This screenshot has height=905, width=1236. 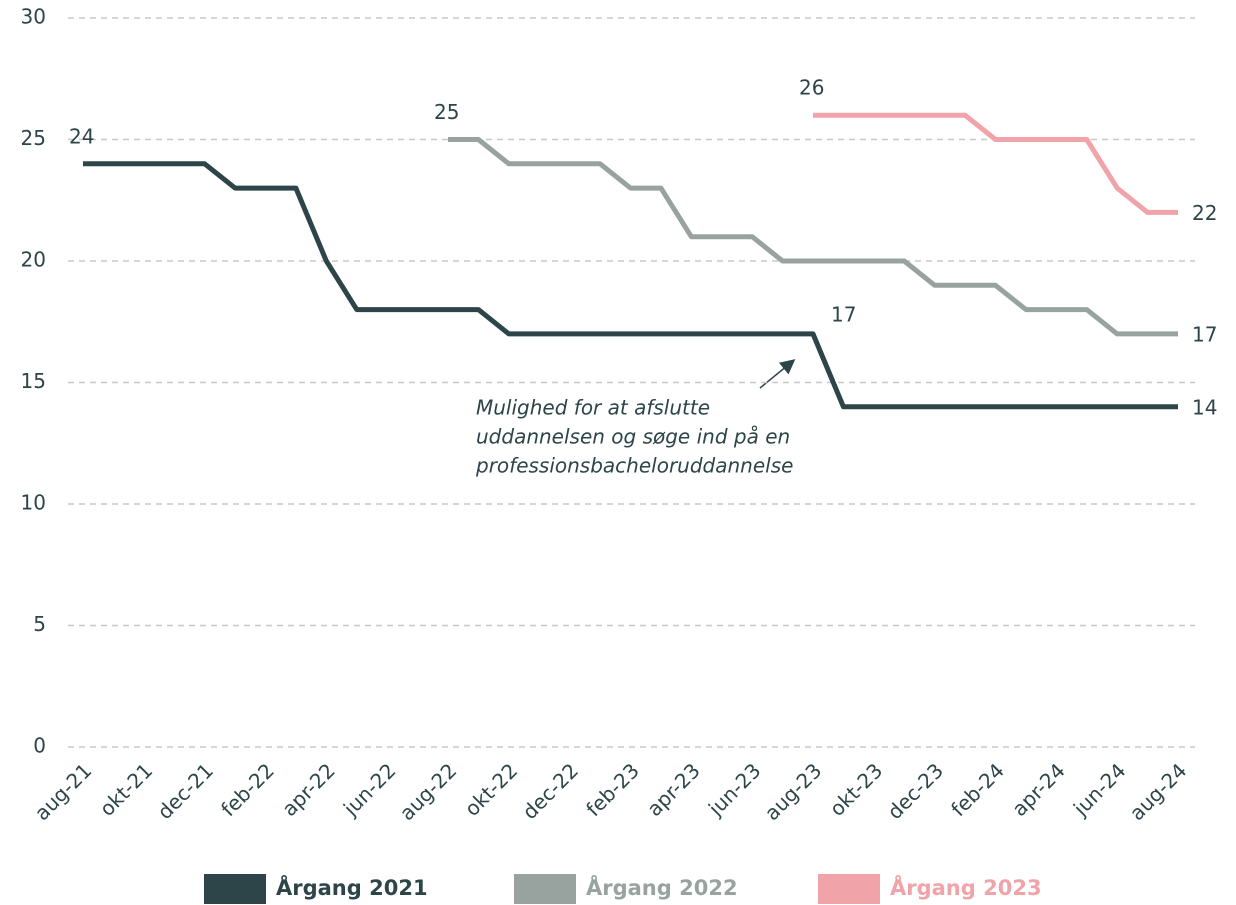 I want to click on x-tick-label: dec-22, so click(x=551, y=791).